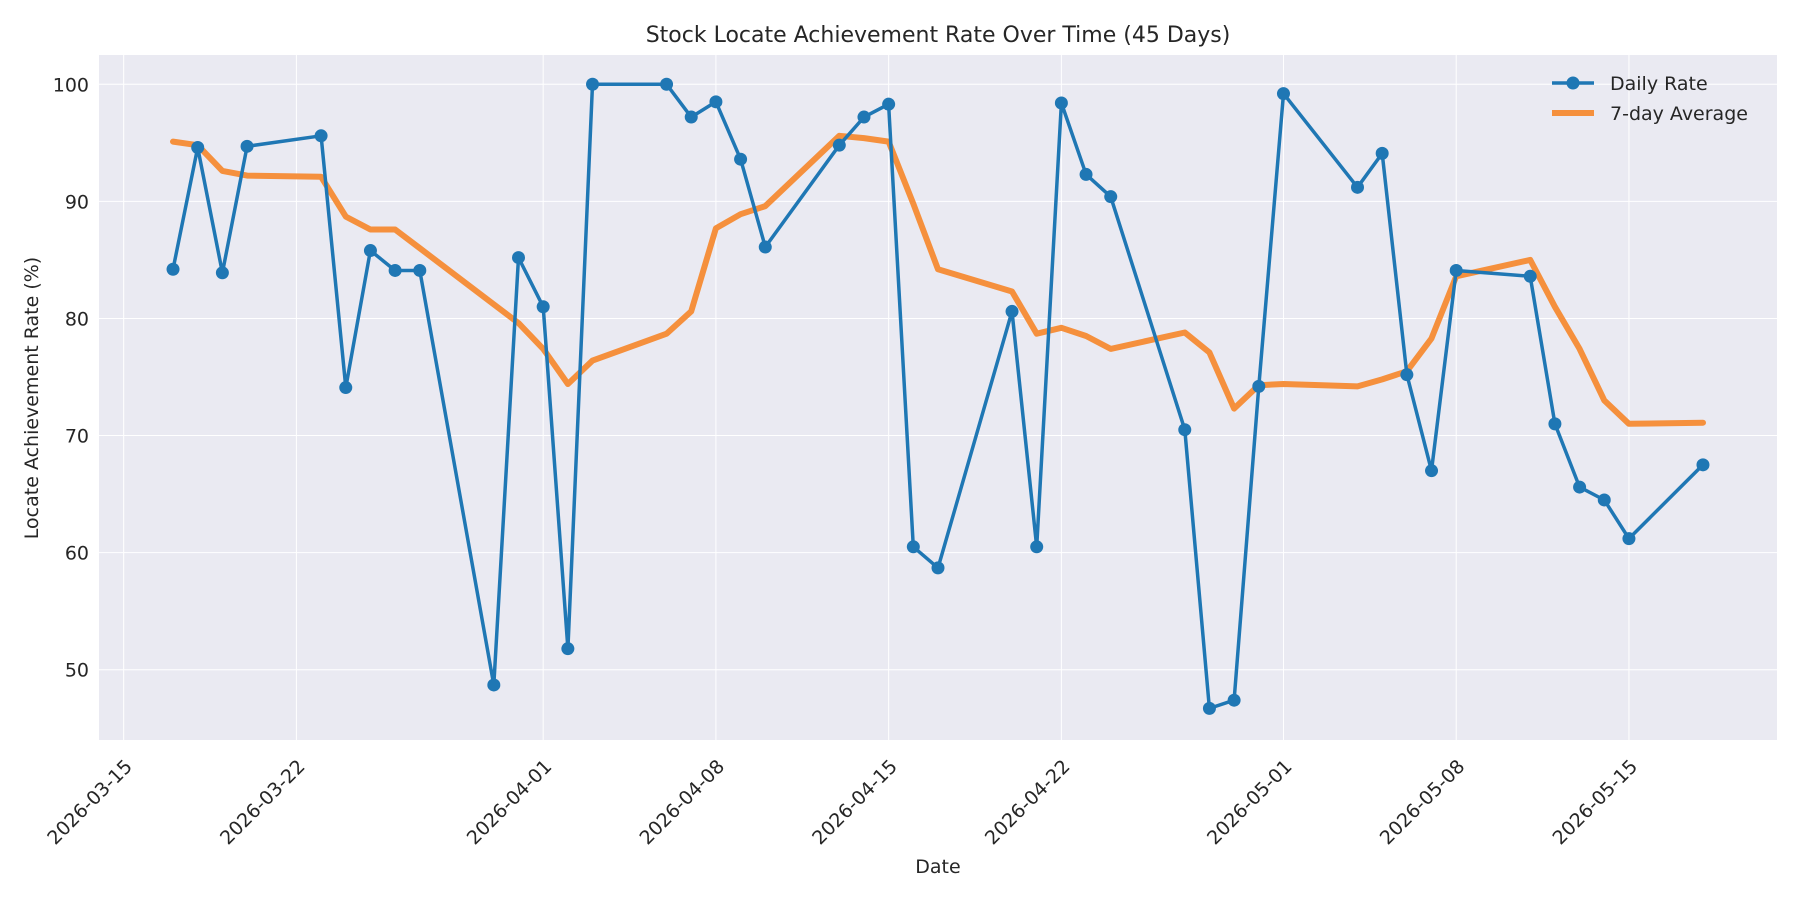 This screenshot has width=1800, height=900. What do you see at coordinates (77, 319) in the screenshot?
I see `y-tick-label: 80` at bounding box center [77, 319].